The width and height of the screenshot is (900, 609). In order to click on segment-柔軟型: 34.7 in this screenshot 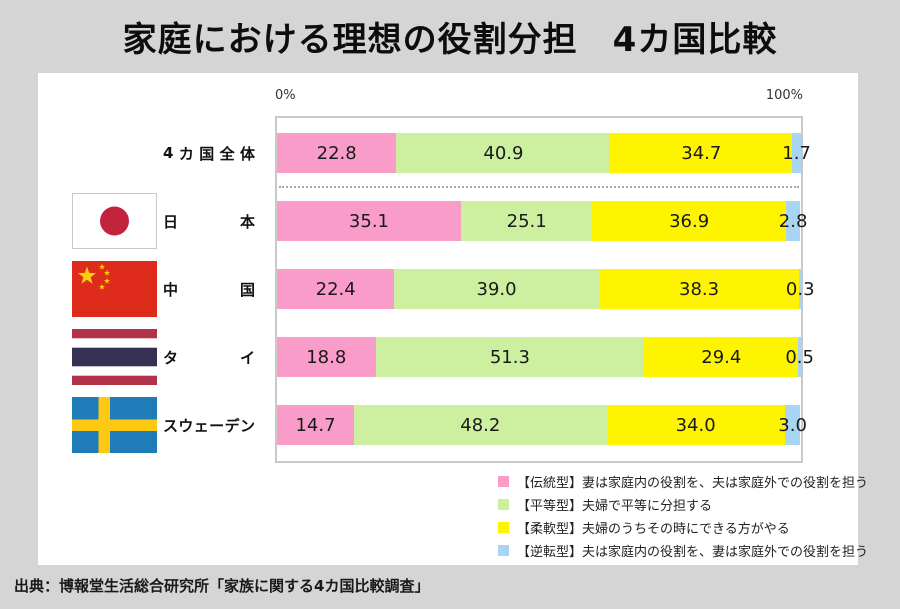, I will do `click(701, 153)`.